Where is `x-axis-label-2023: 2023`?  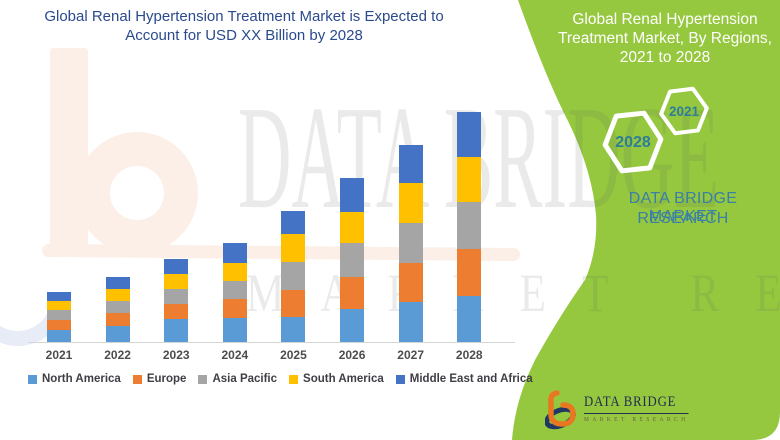
x-axis-label-2023: 2023 is located at coordinates (176, 355).